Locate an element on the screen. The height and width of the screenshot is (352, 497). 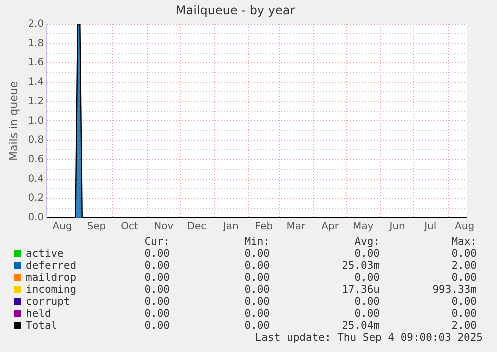
x-tick-label: Sep is located at coordinates (96, 227).